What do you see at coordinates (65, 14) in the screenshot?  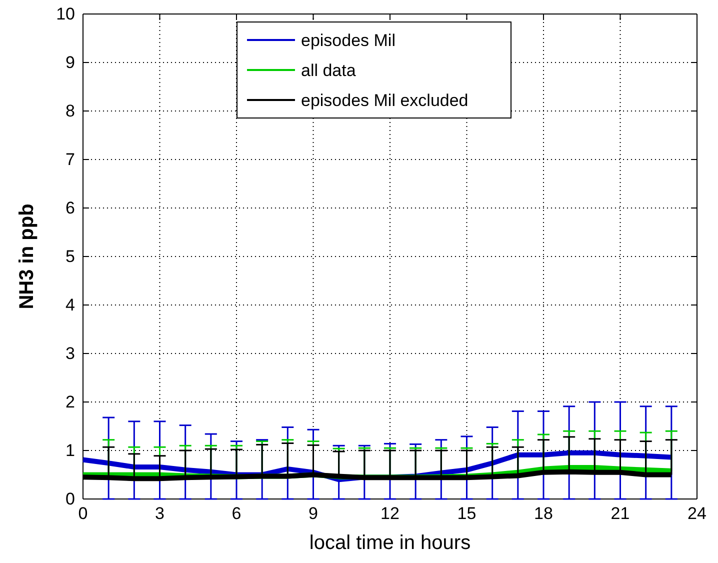 I see `y-tick-label: 10` at bounding box center [65, 14].